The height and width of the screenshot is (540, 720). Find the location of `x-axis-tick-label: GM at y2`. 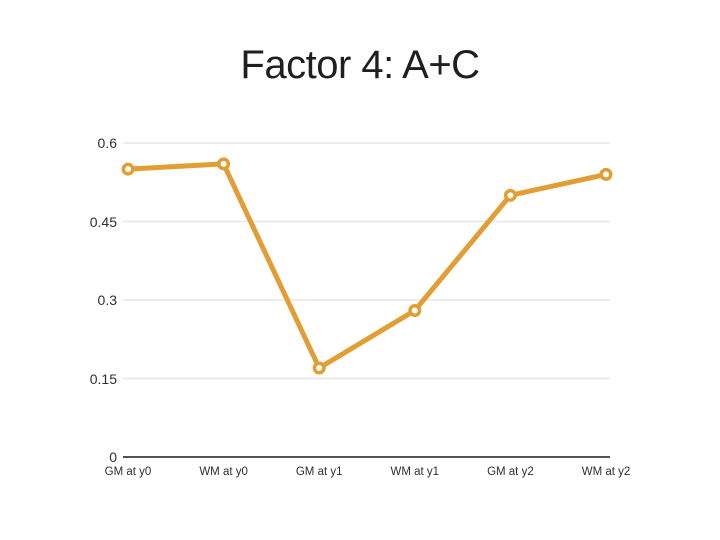

x-axis-tick-label: GM at y2 is located at coordinates (510, 472).